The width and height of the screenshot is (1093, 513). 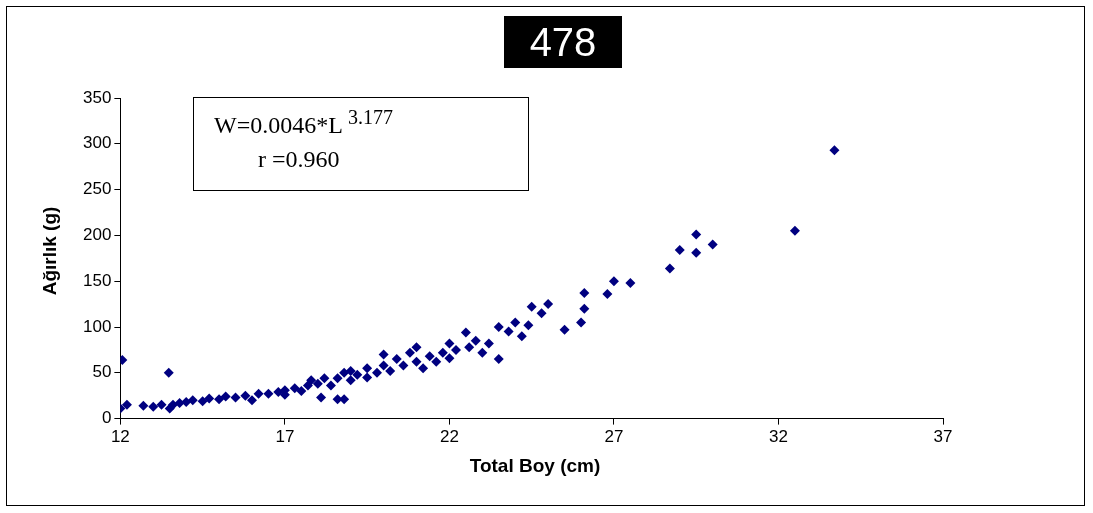 What do you see at coordinates (303, 122) in the screenshot?
I see `annotation: W=0.0046*L $^{3.177}$` at bounding box center [303, 122].